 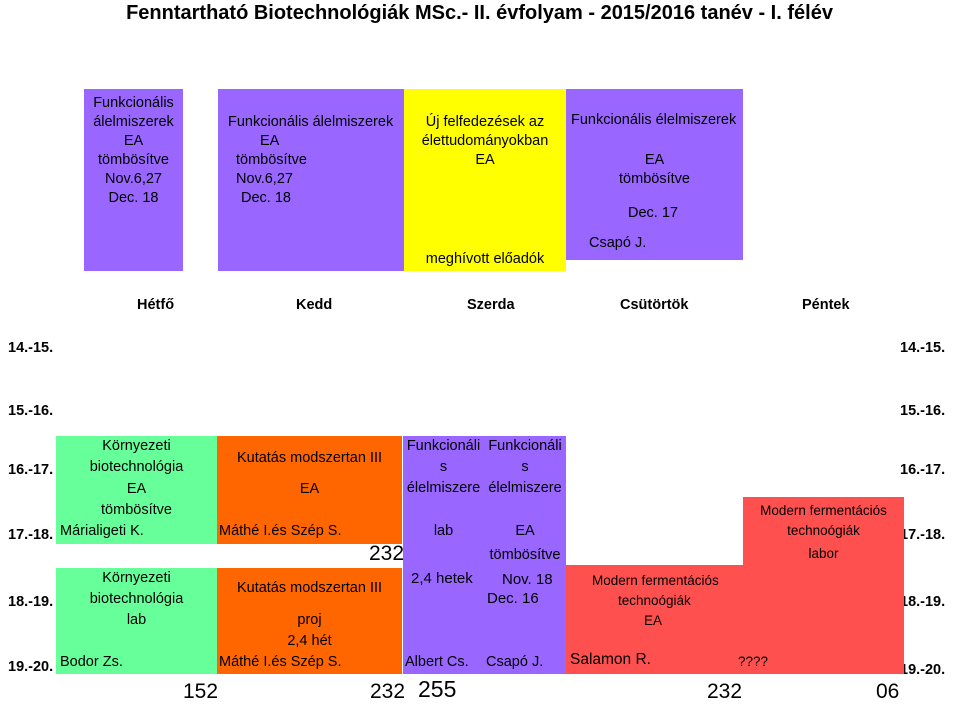 What do you see at coordinates (31, 411) in the screenshot?
I see `time-left-15-16: 15.-16.` at bounding box center [31, 411].